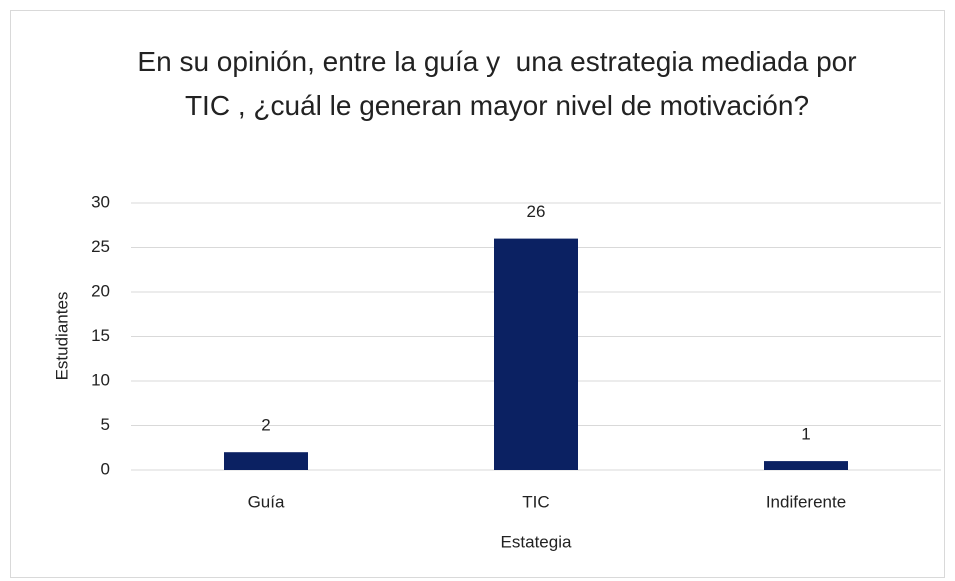  Describe the element at coordinates (806, 501) in the screenshot. I see `x-tick-label: Indiferente` at that location.